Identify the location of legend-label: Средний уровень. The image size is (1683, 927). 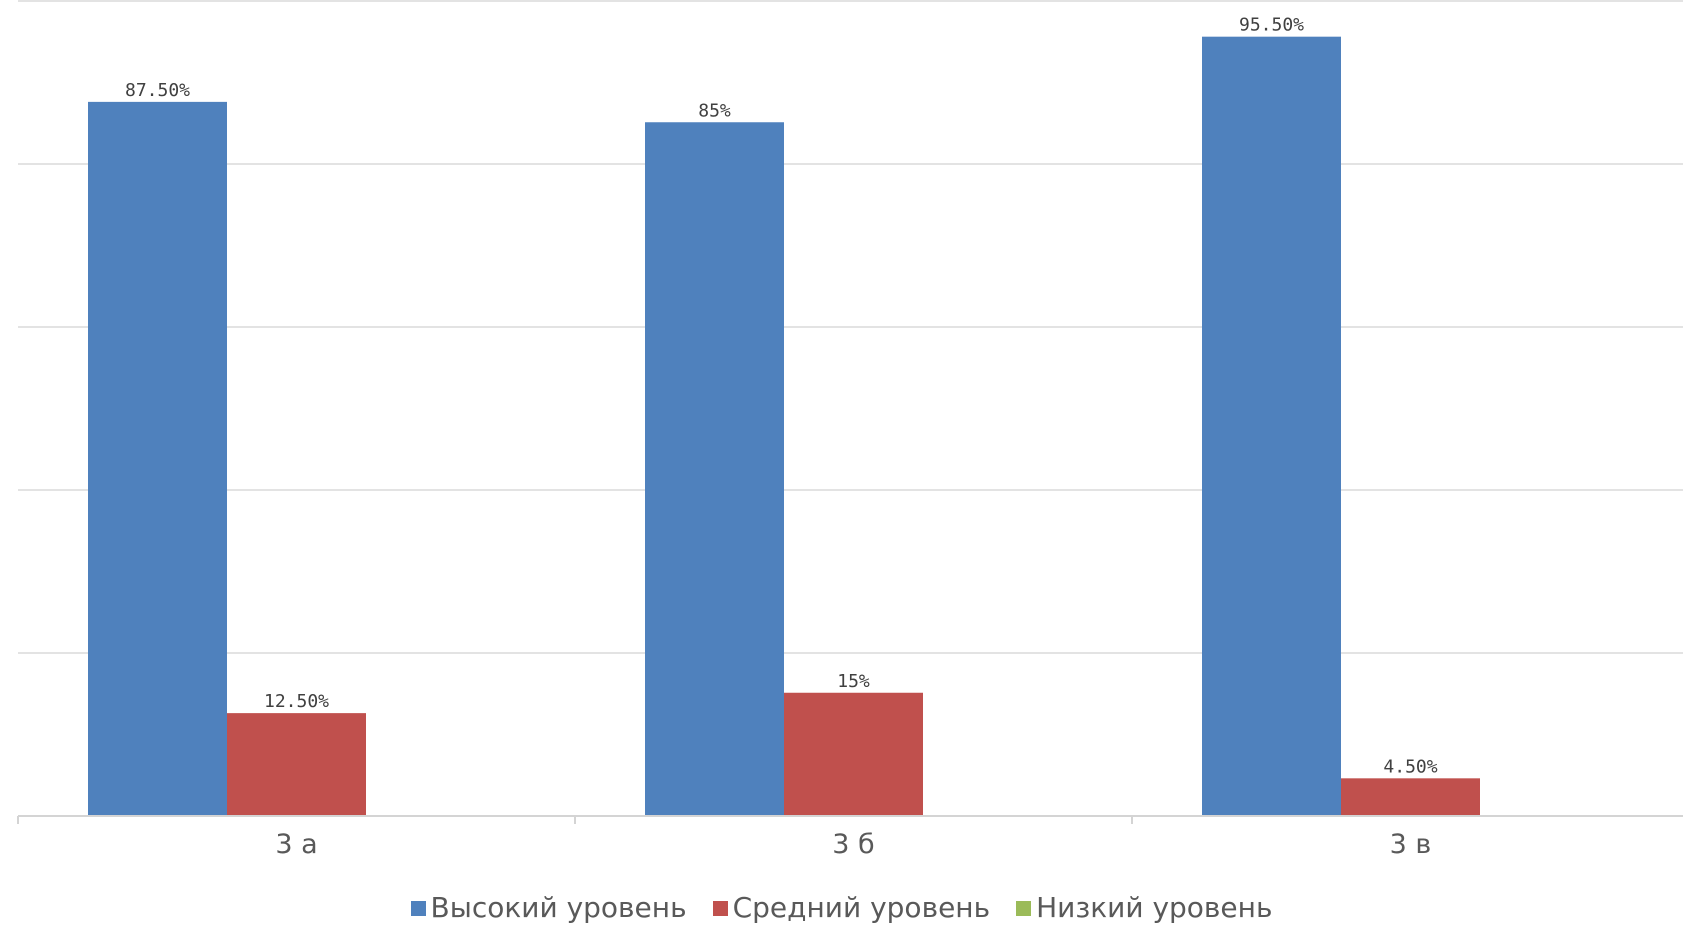
(861, 907).